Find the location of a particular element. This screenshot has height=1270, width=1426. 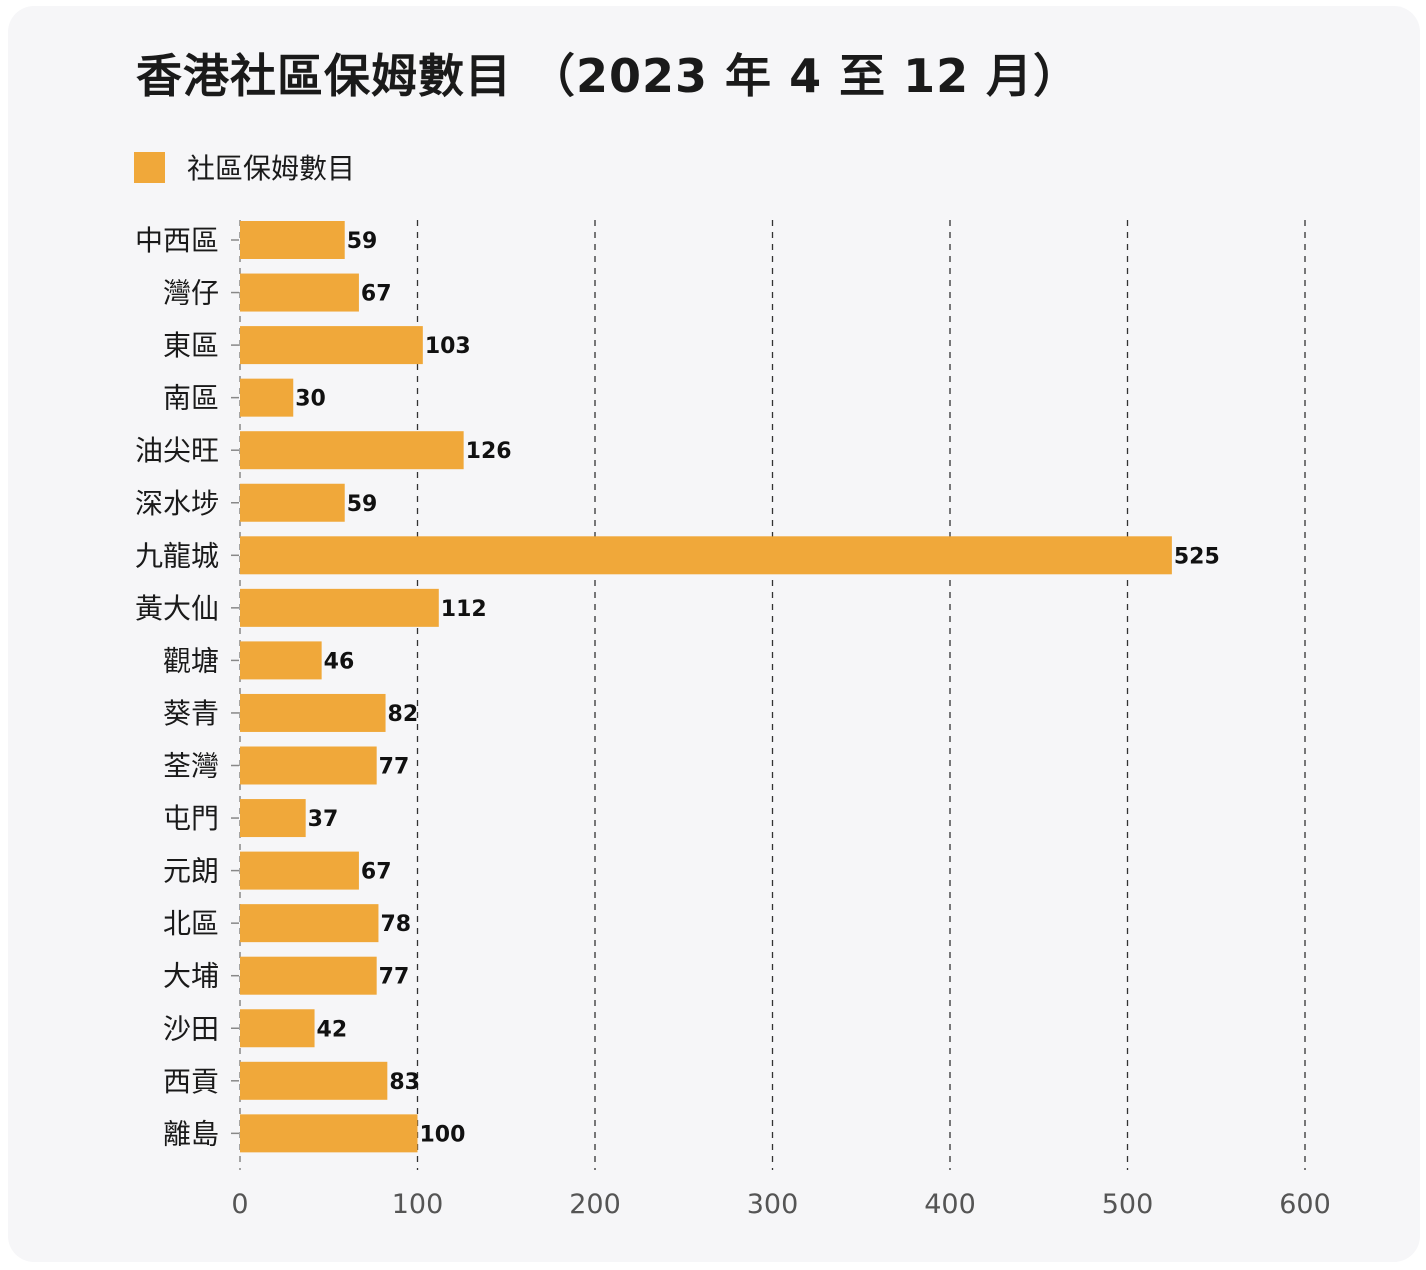

category-label: 九龍城 is located at coordinates (177, 555).